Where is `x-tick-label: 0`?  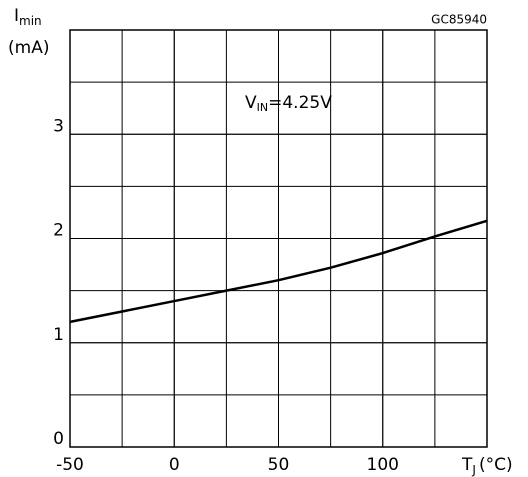 x-tick-label: 0 is located at coordinates (174, 465).